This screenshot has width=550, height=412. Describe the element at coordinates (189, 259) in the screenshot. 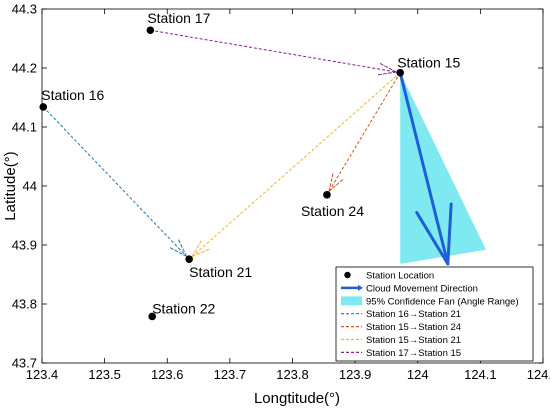

I see `station-point-s21` at that location.